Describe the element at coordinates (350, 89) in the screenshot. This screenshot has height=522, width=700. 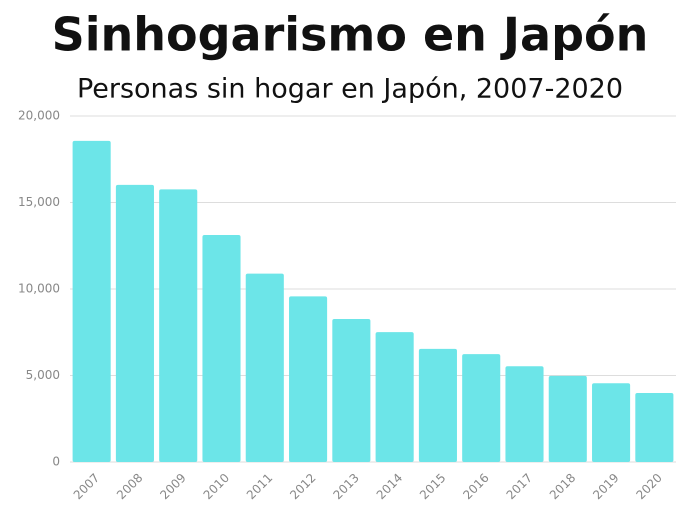
I see `chart-subtitle: Personas sin hogar en Japón, 2007-2020` at that location.